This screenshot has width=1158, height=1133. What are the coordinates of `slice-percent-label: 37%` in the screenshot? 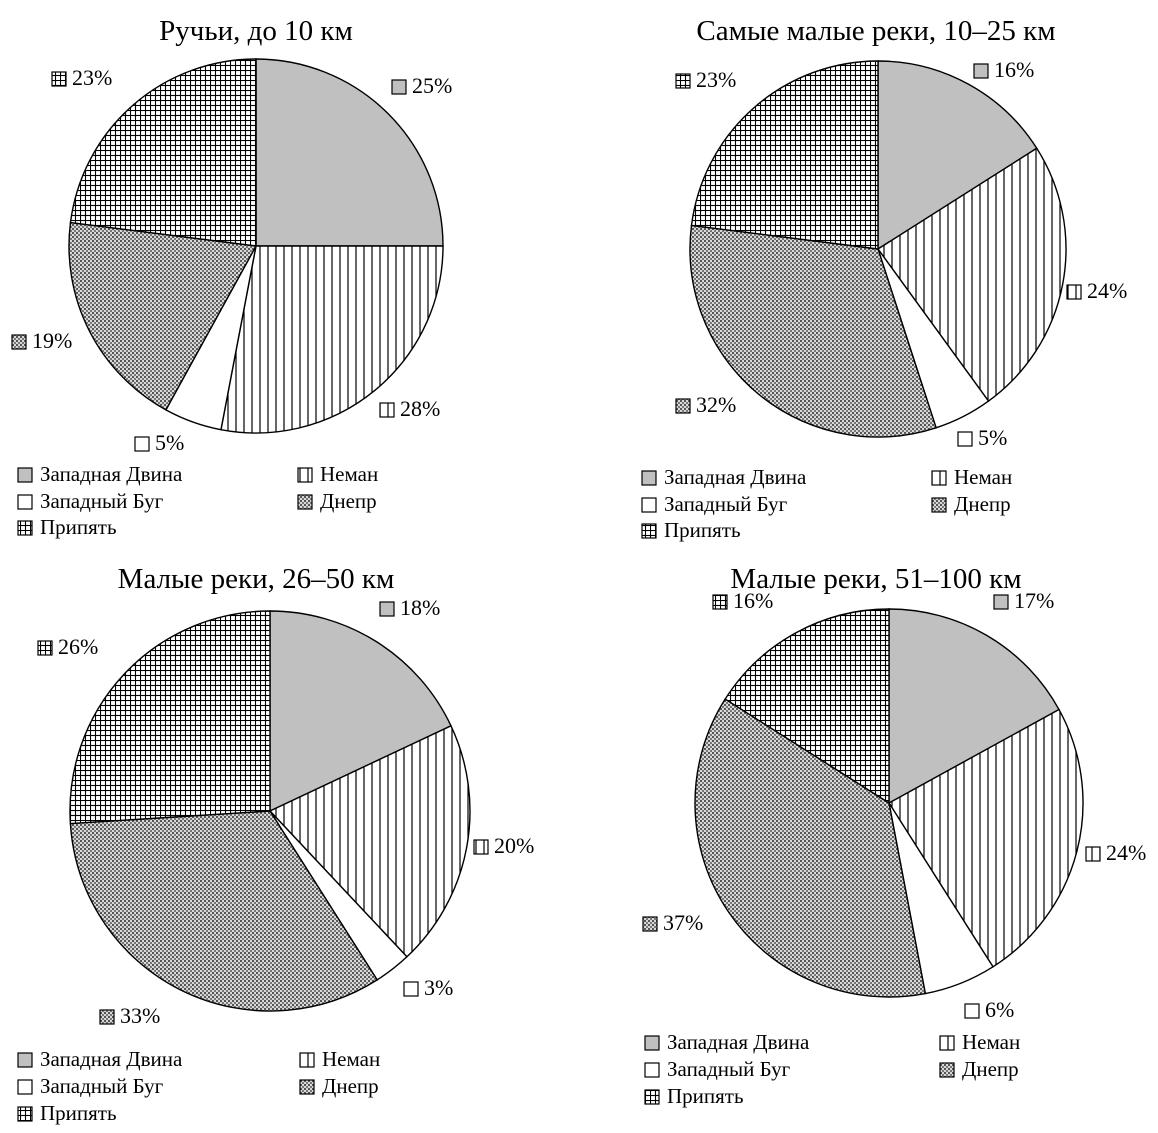 It's located at (683, 922).